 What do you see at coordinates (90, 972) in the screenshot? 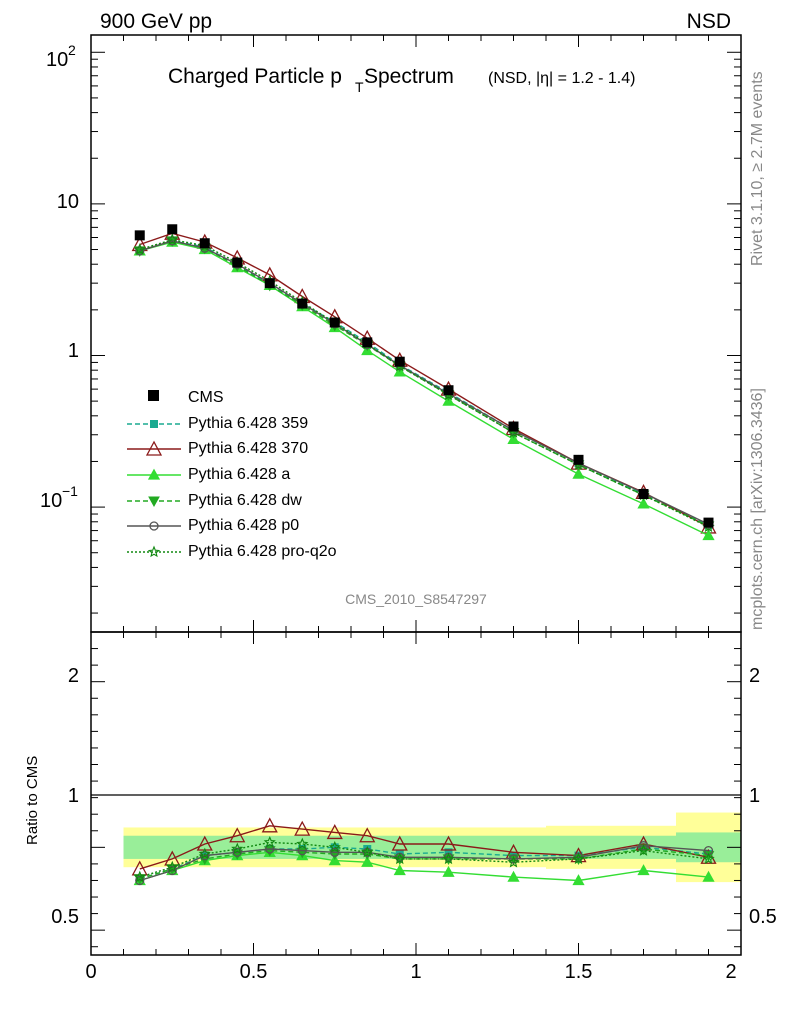
I see `x-tick-0: 0` at bounding box center [90, 972].